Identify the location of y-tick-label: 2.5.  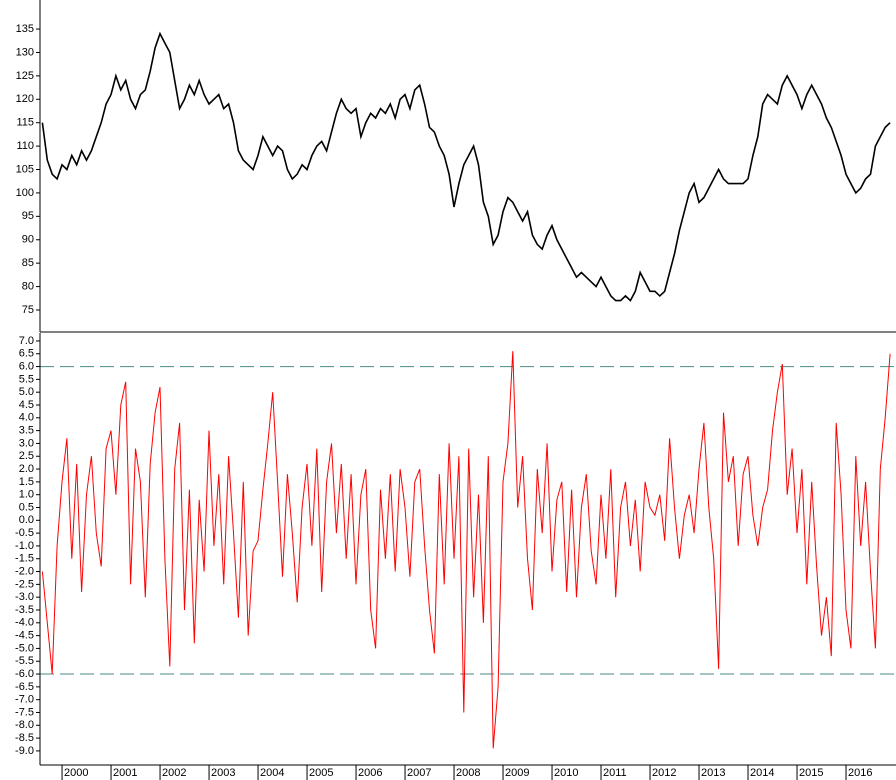
(26, 456).